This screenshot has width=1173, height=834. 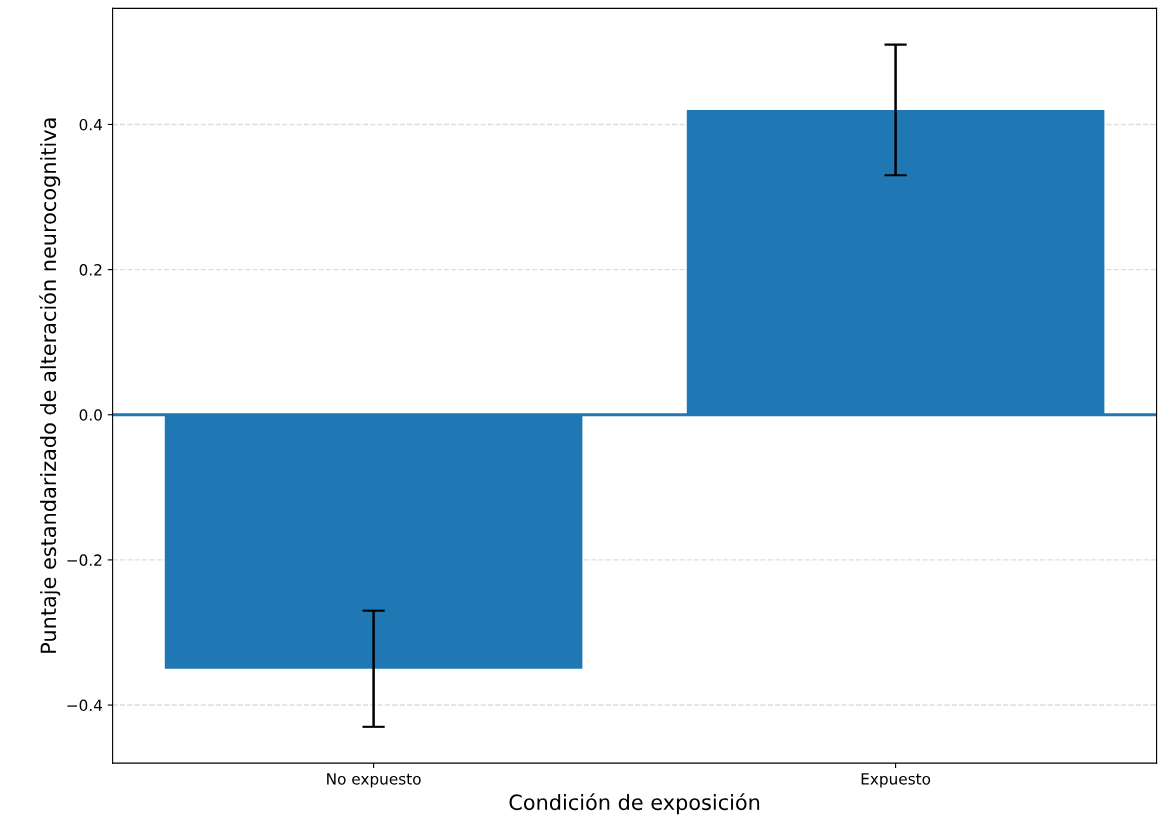 I want to click on x-tick-label: No expuesto, so click(x=374, y=780).